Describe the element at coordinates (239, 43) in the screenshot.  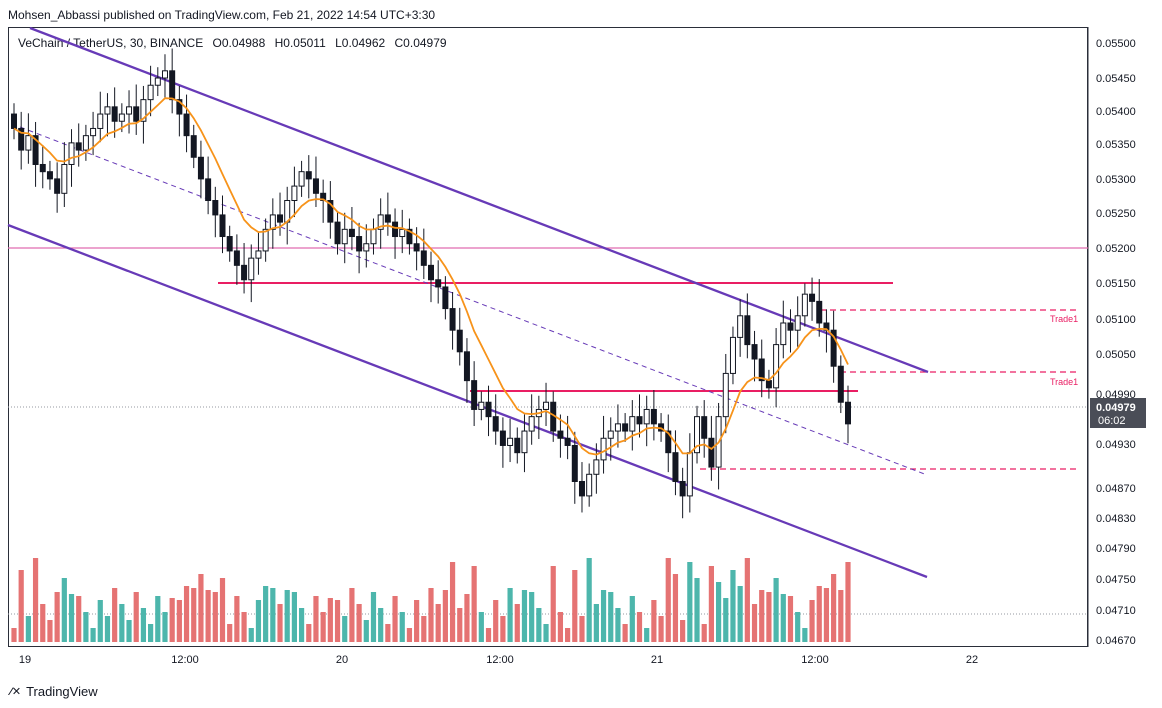
I see `open-value: O0.04988` at that location.